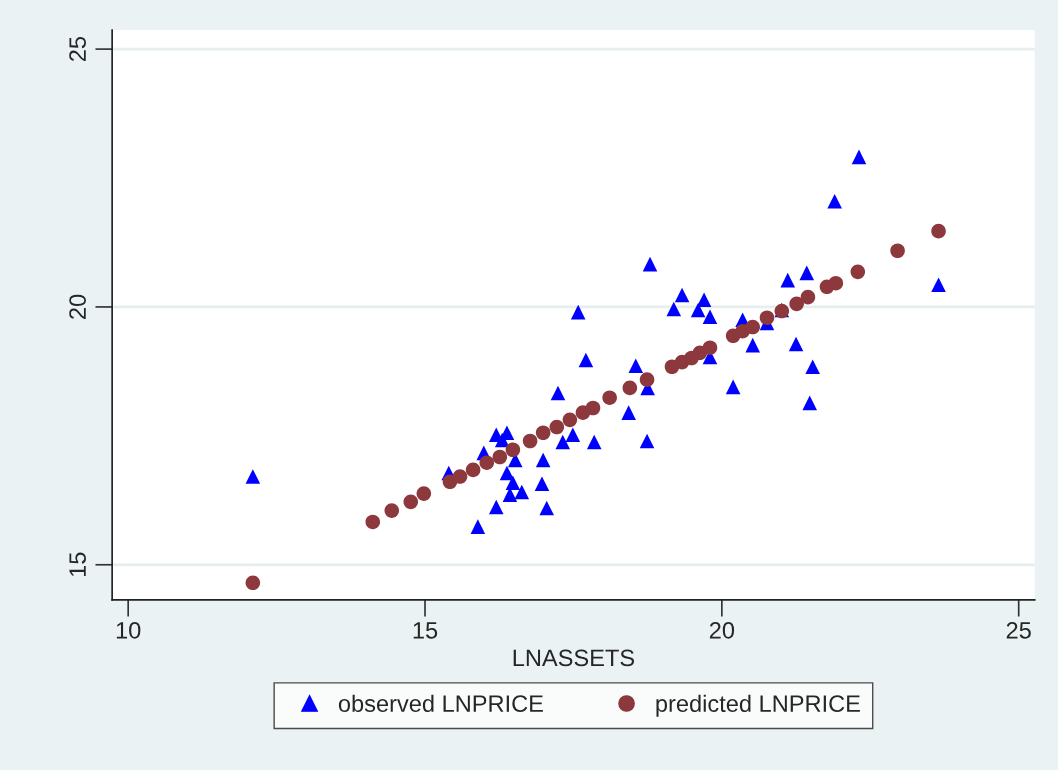 The image size is (1058, 770). Describe the element at coordinates (77, 306) in the screenshot. I see `y-tick-label: 20` at that location.